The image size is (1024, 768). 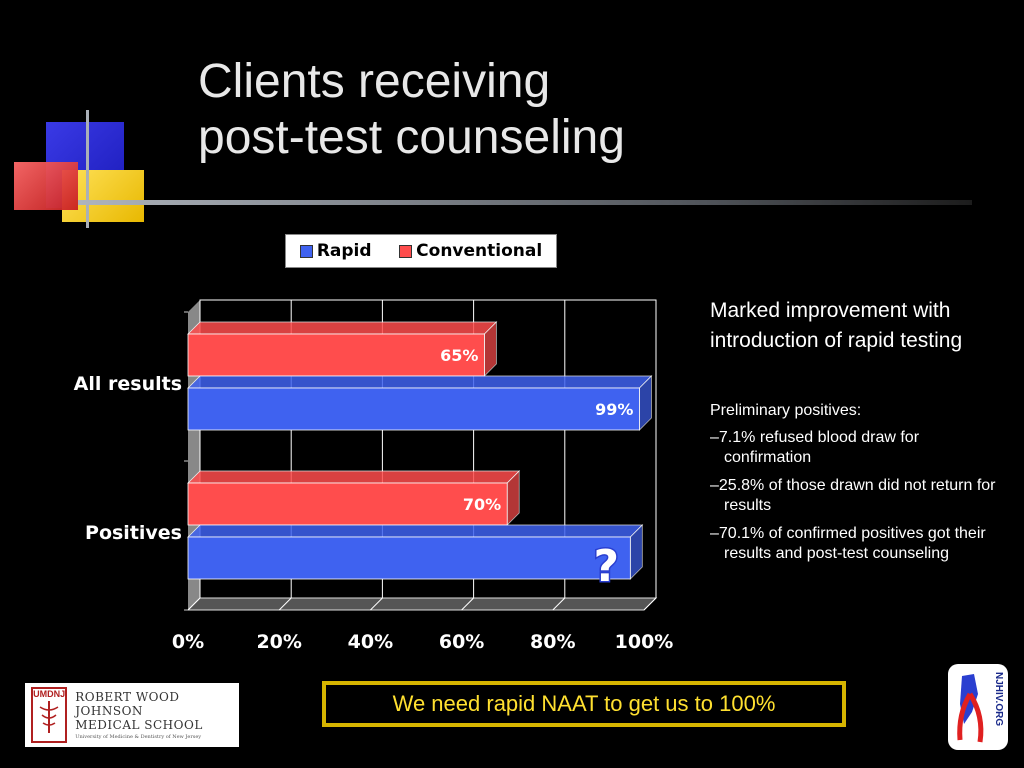 What do you see at coordinates (406, 251) in the screenshot?
I see `legend-swatch-conventional` at bounding box center [406, 251].